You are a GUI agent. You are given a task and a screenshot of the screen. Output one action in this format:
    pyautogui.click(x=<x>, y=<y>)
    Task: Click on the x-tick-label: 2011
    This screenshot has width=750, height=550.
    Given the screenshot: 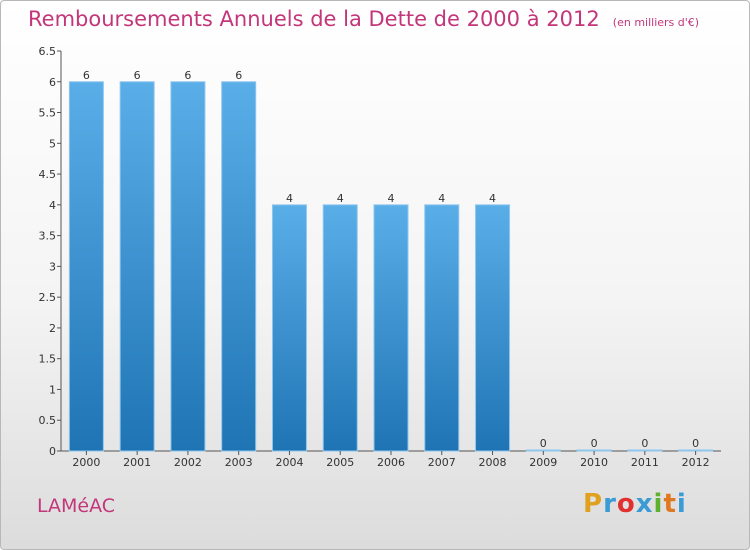 What is the action you would take?
    pyautogui.click(x=645, y=462)
    